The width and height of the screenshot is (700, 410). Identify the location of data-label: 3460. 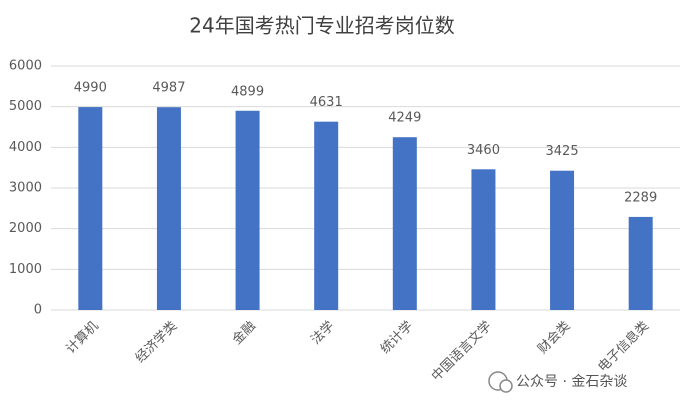
(483, 150).